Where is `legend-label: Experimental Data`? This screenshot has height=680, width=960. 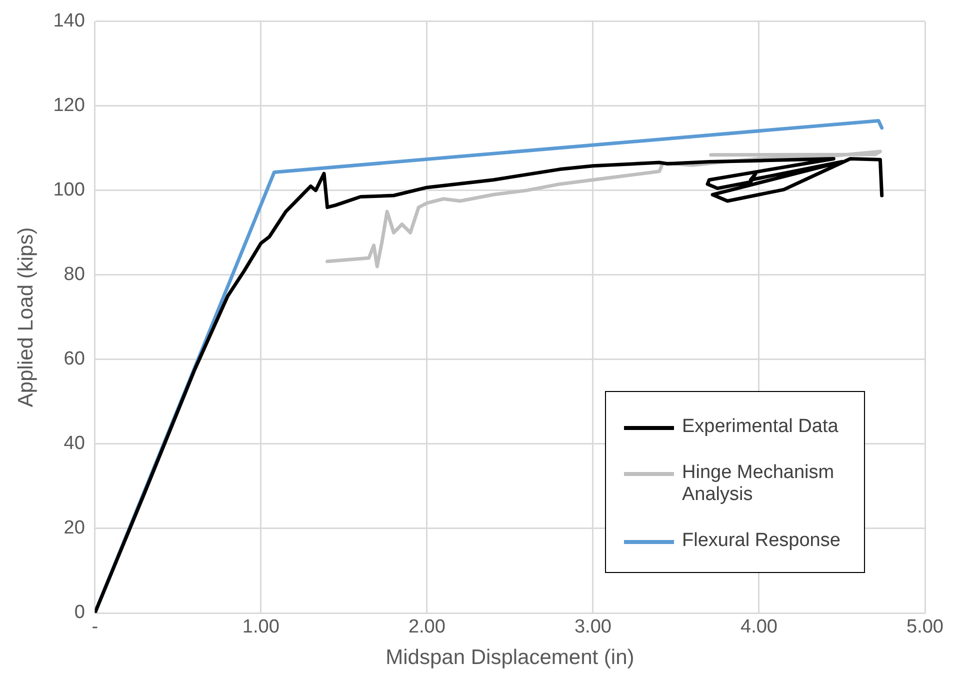 legend-label: Experimental Data is located at coordinates (760, 427).